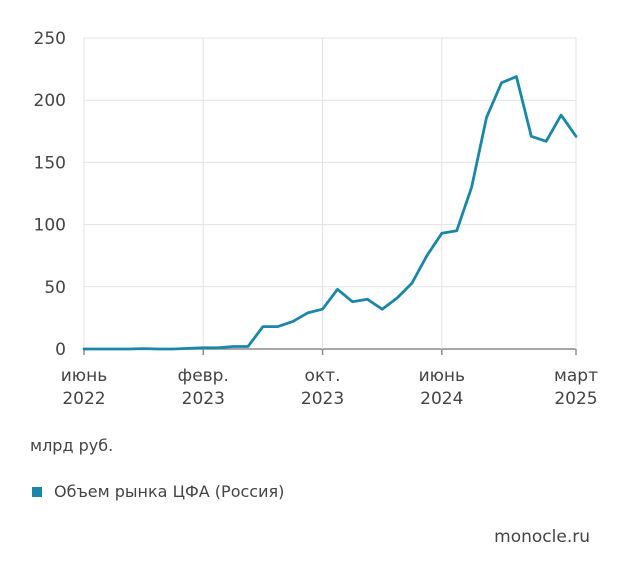 The image size is (620, 574). Describe the element at coordinates (441, 399) in the screenshot. I see `x-tick-label: 2024` at that location.